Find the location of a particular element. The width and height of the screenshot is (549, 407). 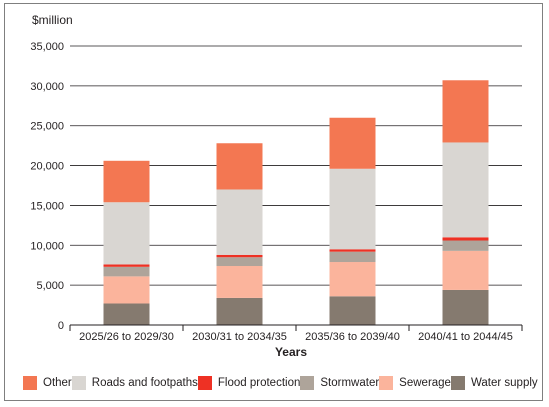

legend-label: Stormwater is located at coordinates (350, 383).